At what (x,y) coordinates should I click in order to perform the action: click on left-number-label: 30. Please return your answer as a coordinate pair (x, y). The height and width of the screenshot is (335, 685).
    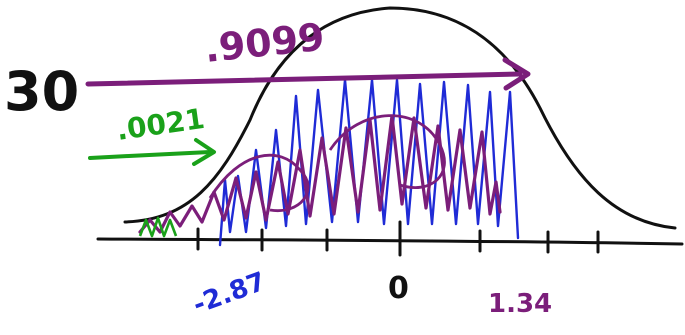
    Looking at the image, I should click on (41, 91).